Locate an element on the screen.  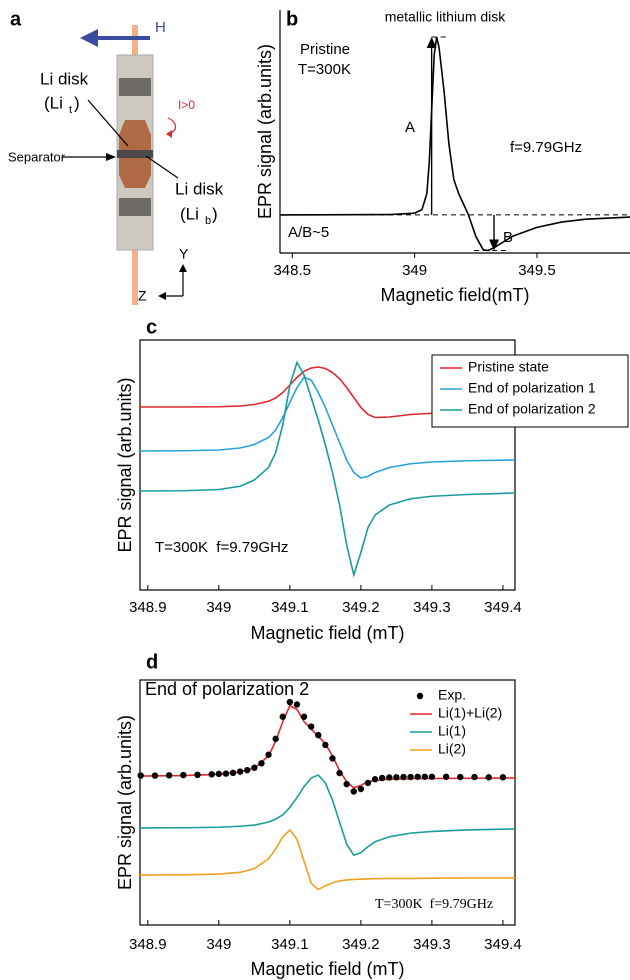
legend-label: Li(1)+Li(2) is located at coordinates (470, 713).